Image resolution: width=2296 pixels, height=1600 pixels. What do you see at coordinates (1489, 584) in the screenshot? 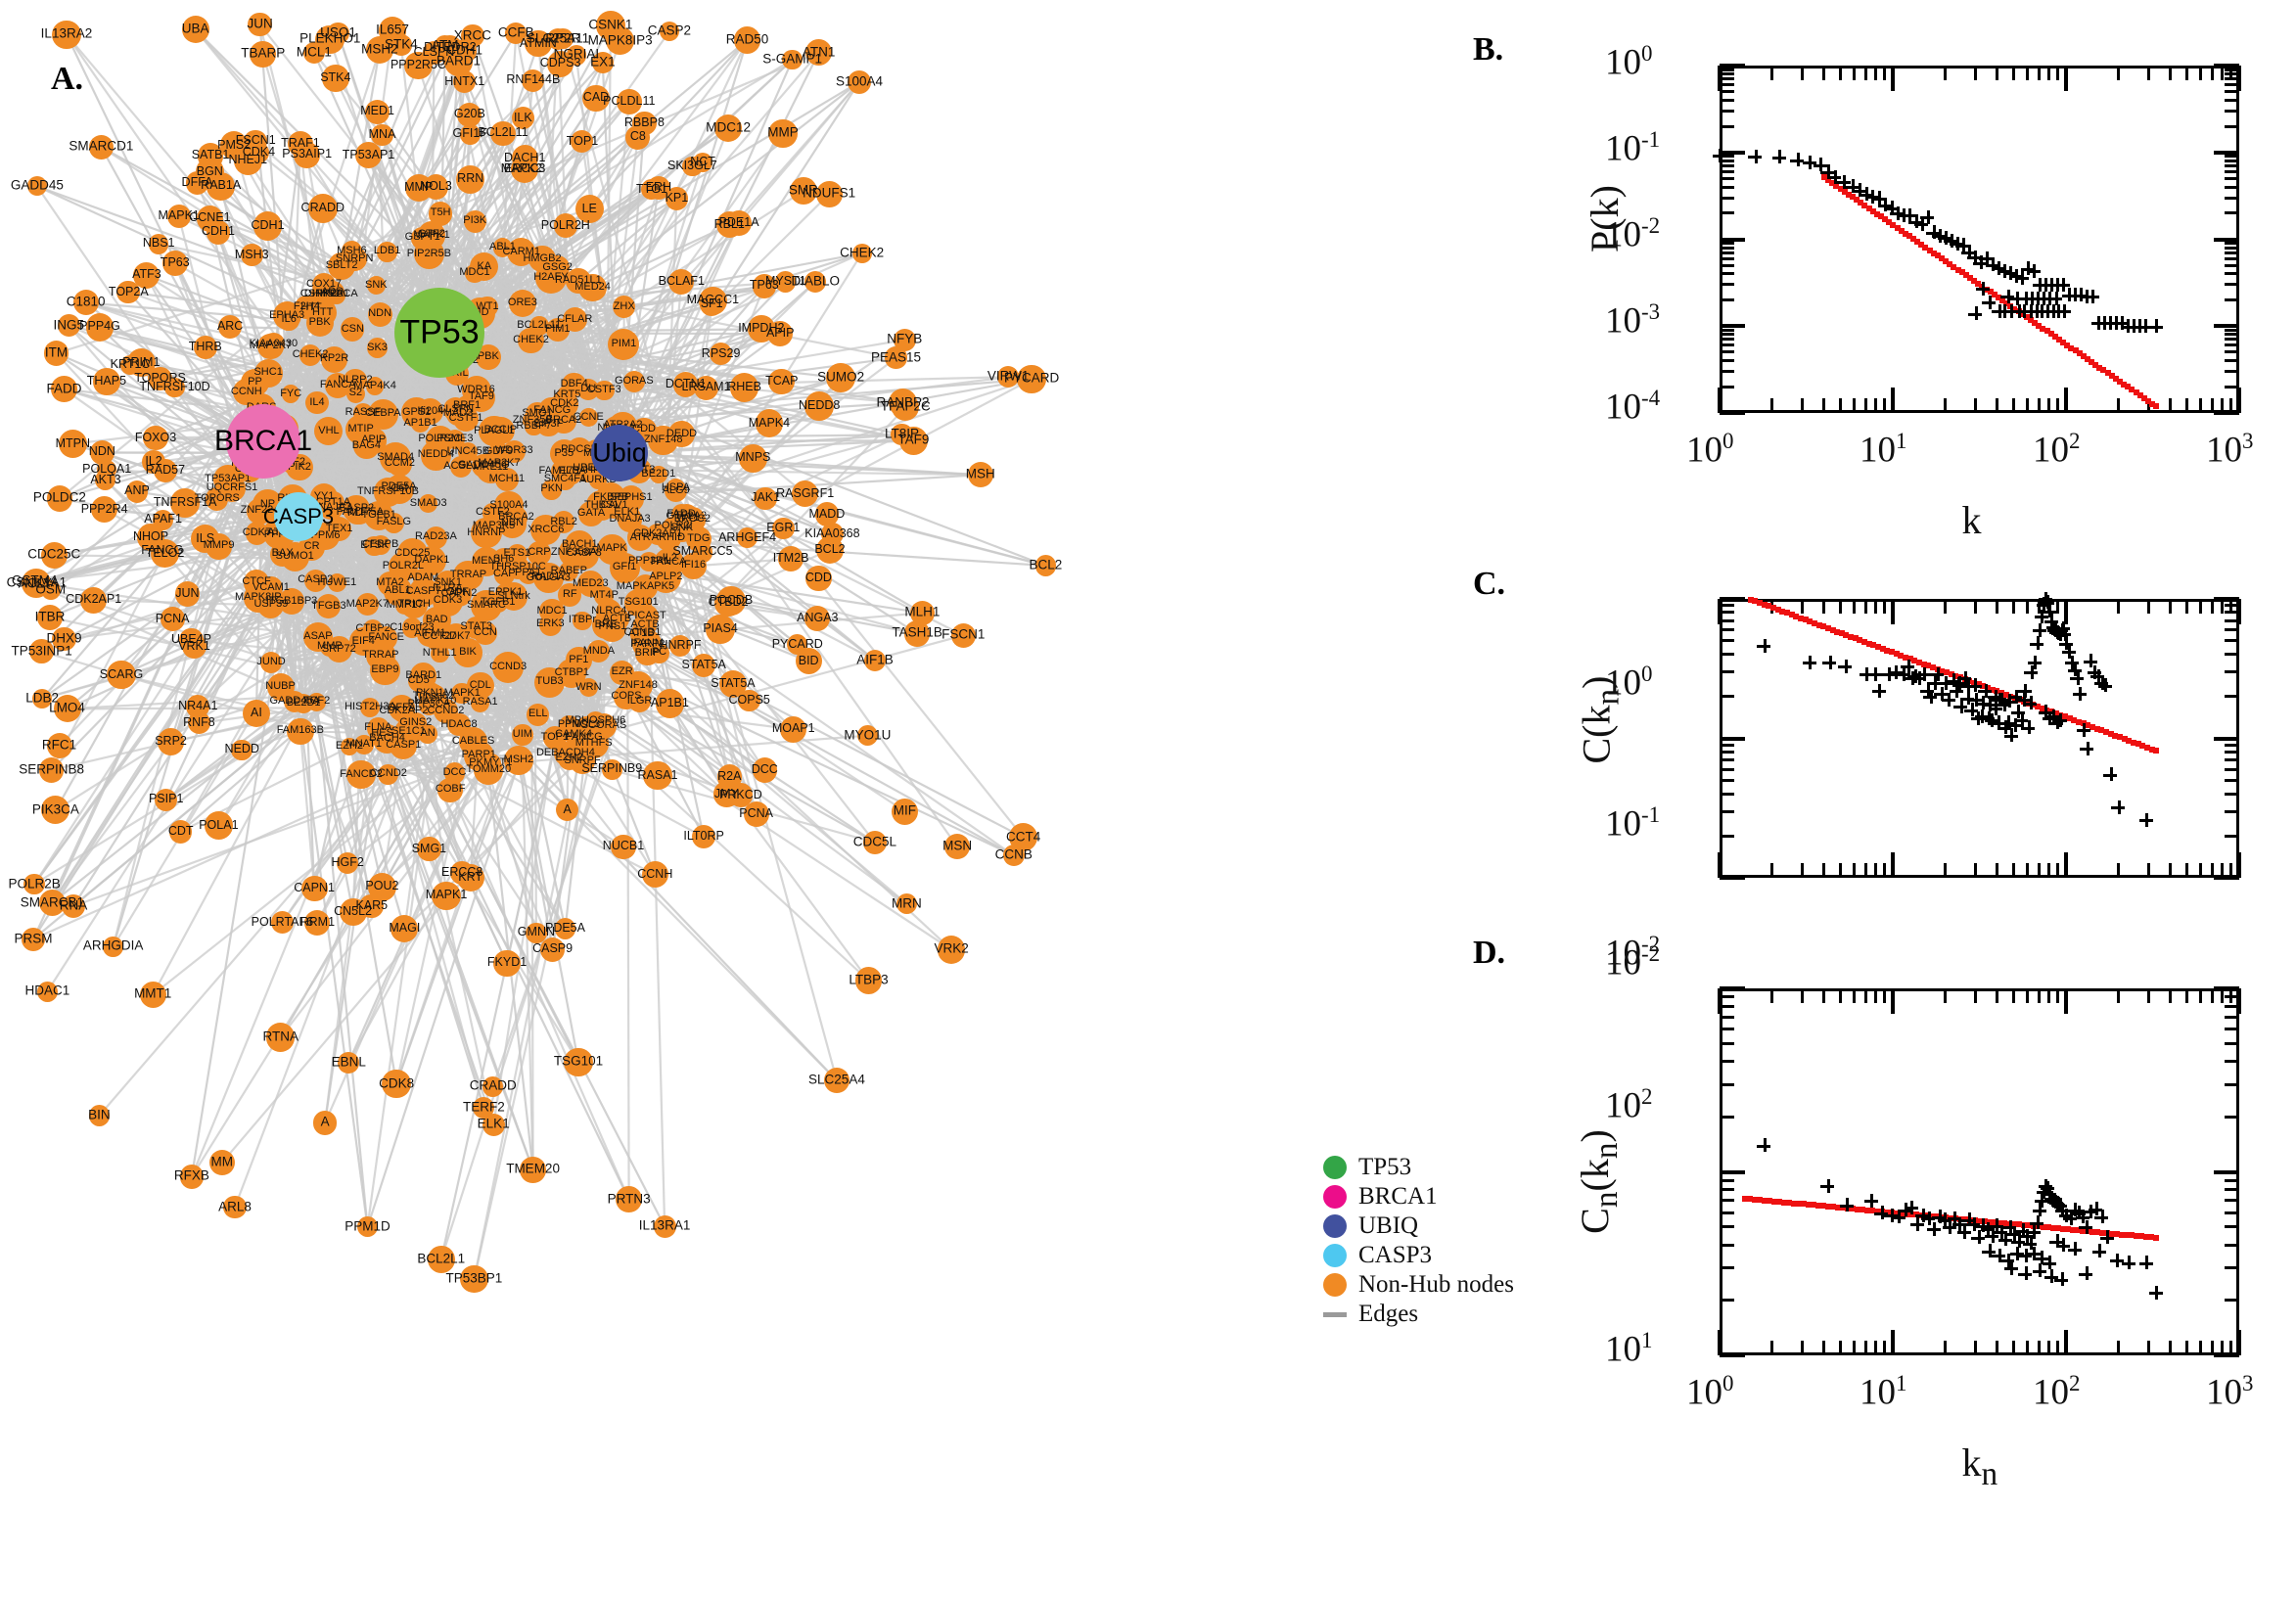
I see `panel-letter-c: C.` at bounding box center [1489, 584].